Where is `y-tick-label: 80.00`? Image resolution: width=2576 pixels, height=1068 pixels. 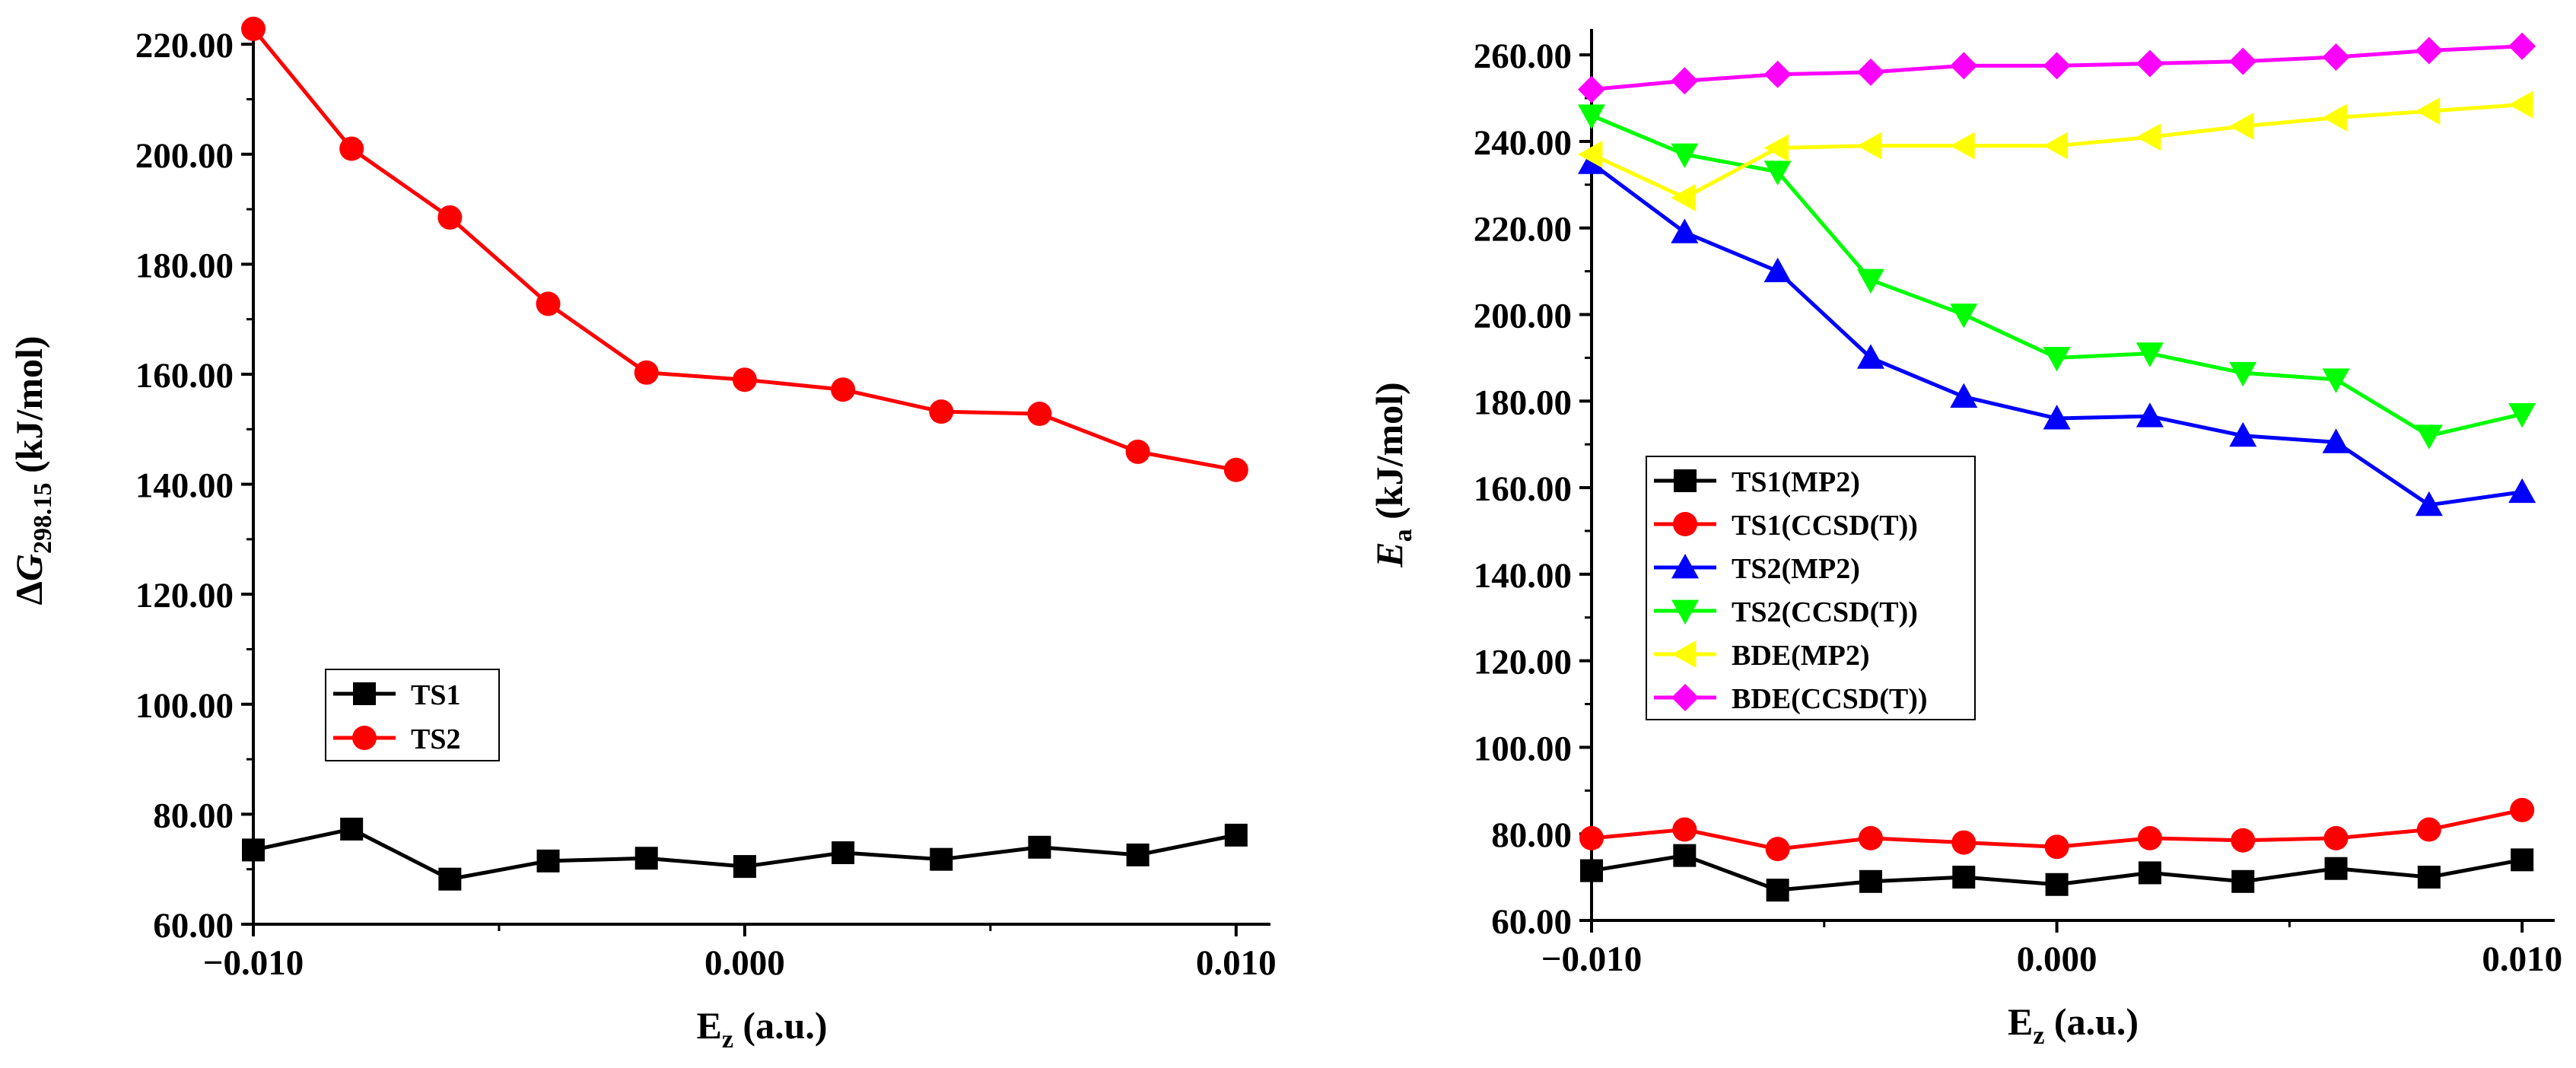
y-tick-label: 80.00 is located at coordinates (1532, 835).